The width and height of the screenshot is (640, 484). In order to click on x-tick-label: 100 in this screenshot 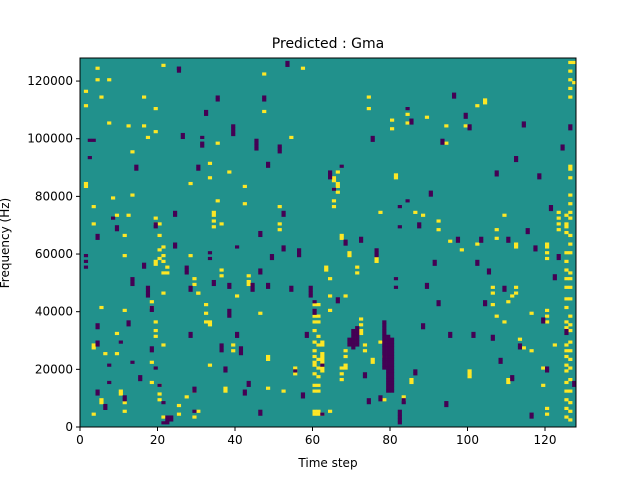, I will do `click(467, 440)`.